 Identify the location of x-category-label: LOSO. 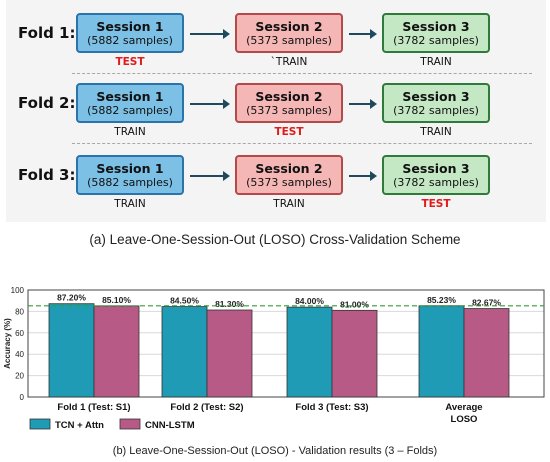
(464, 419).